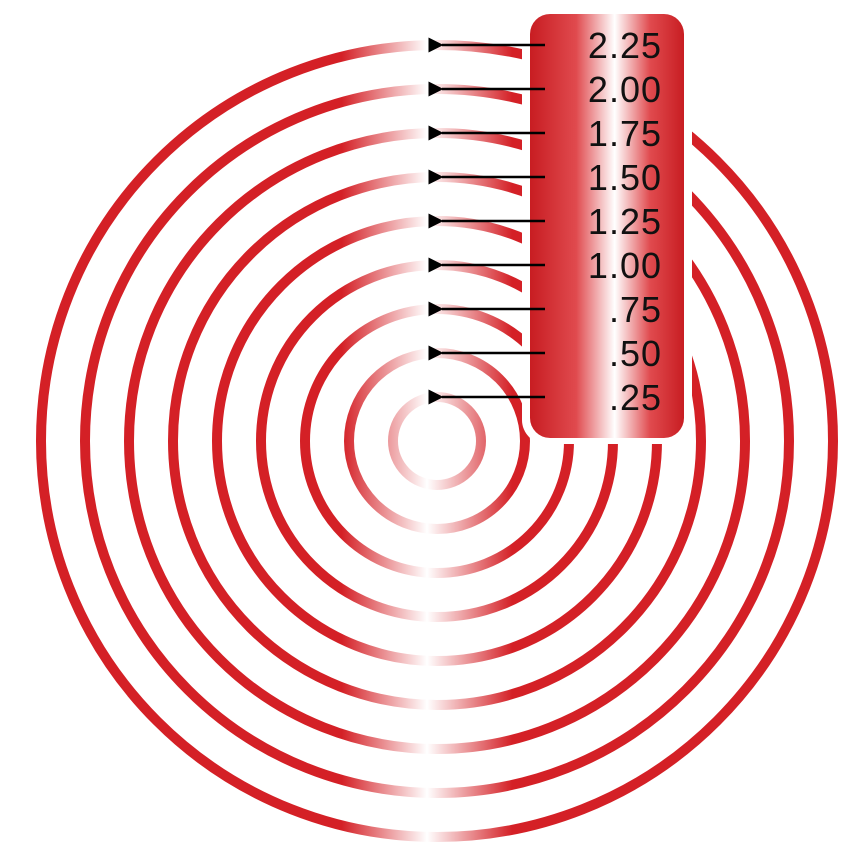  Describe the element at coordinates (635, 353) in the screenshot. I see `ring-label: .50` at that location.